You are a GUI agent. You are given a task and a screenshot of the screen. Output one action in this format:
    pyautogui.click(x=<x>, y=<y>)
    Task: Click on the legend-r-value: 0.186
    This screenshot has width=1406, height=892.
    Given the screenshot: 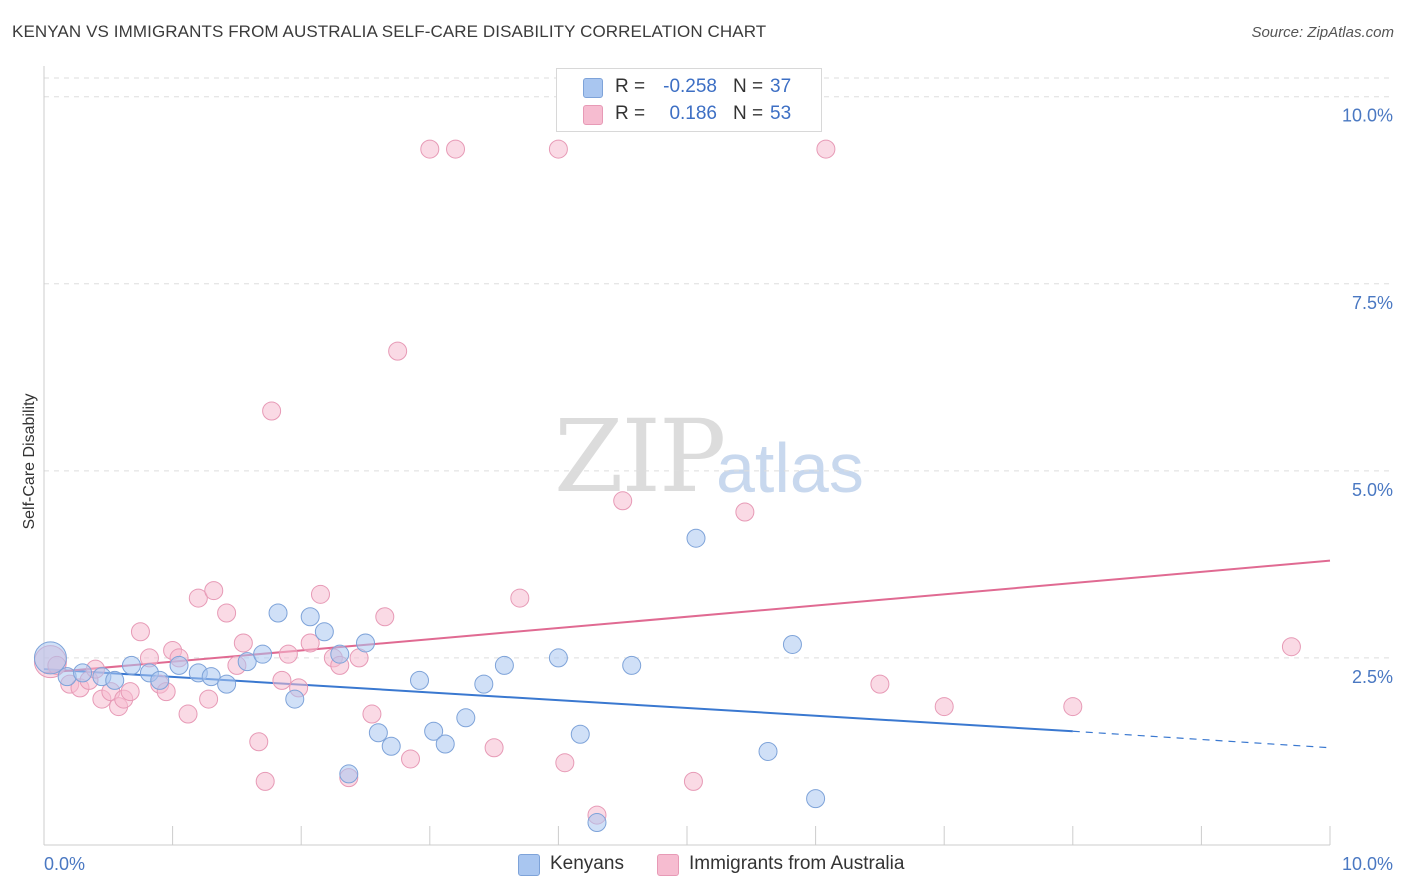 What is the action you would take?
    pyautogui.click(x=693, y=113)
    